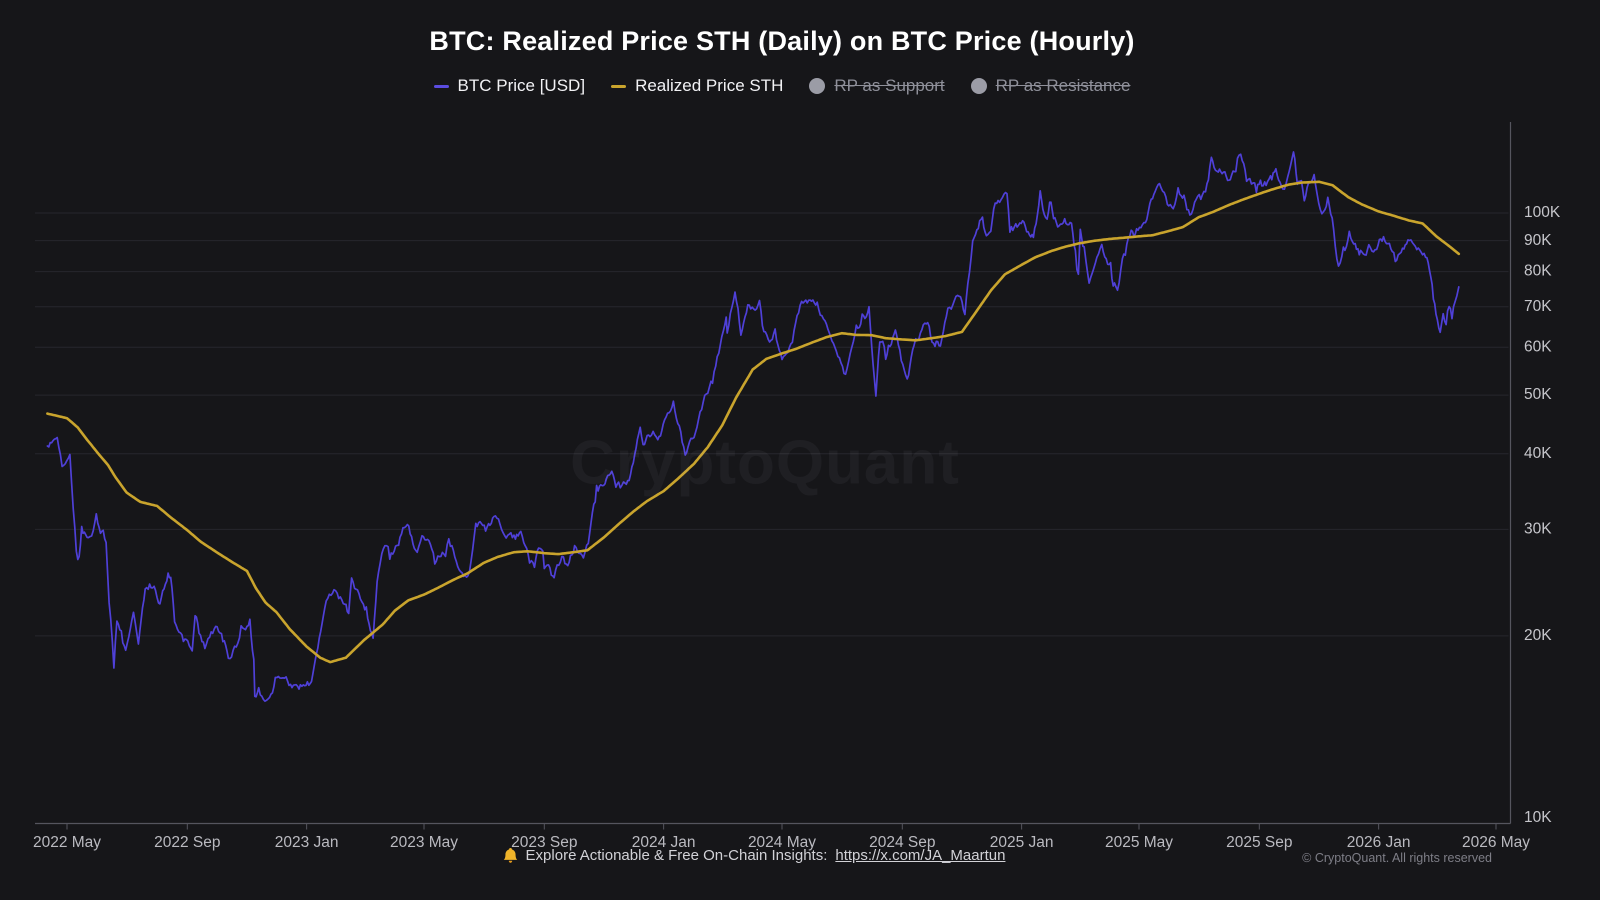 This screenshot has width=1600, height=900. Describe the element at coordinates (817, 86) in the screenshot. I see `rp-support-circle-swatch` at that location.